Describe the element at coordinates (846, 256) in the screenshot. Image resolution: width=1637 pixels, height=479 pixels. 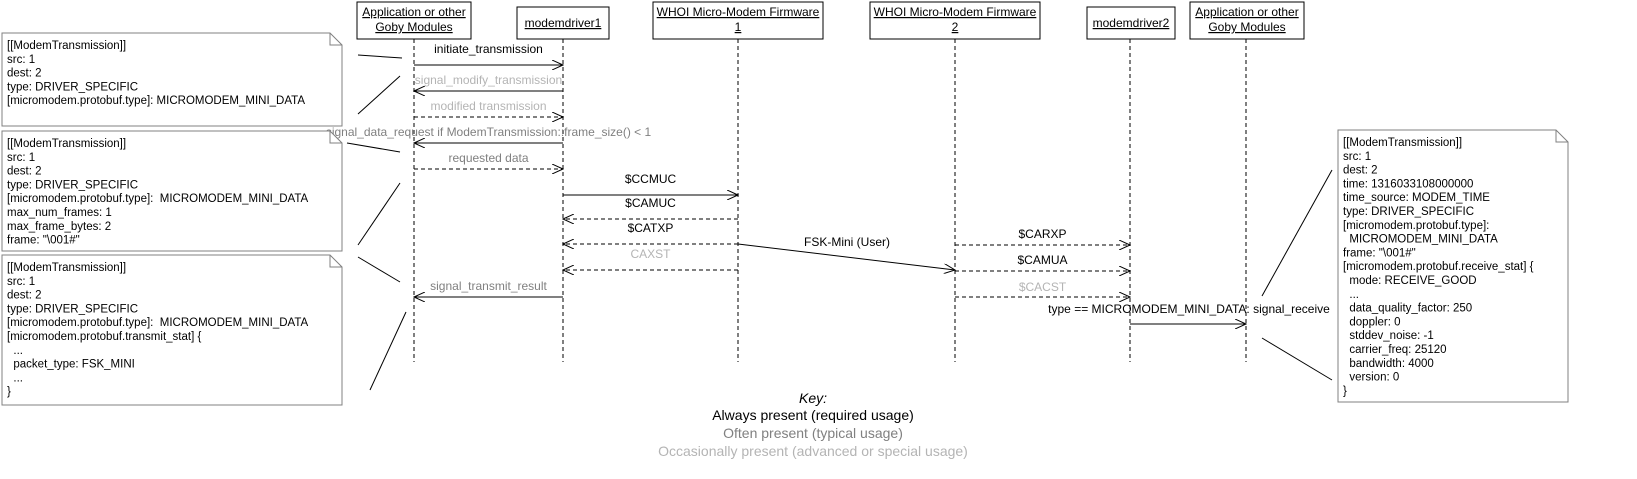
I see `message-arrow` at that location.